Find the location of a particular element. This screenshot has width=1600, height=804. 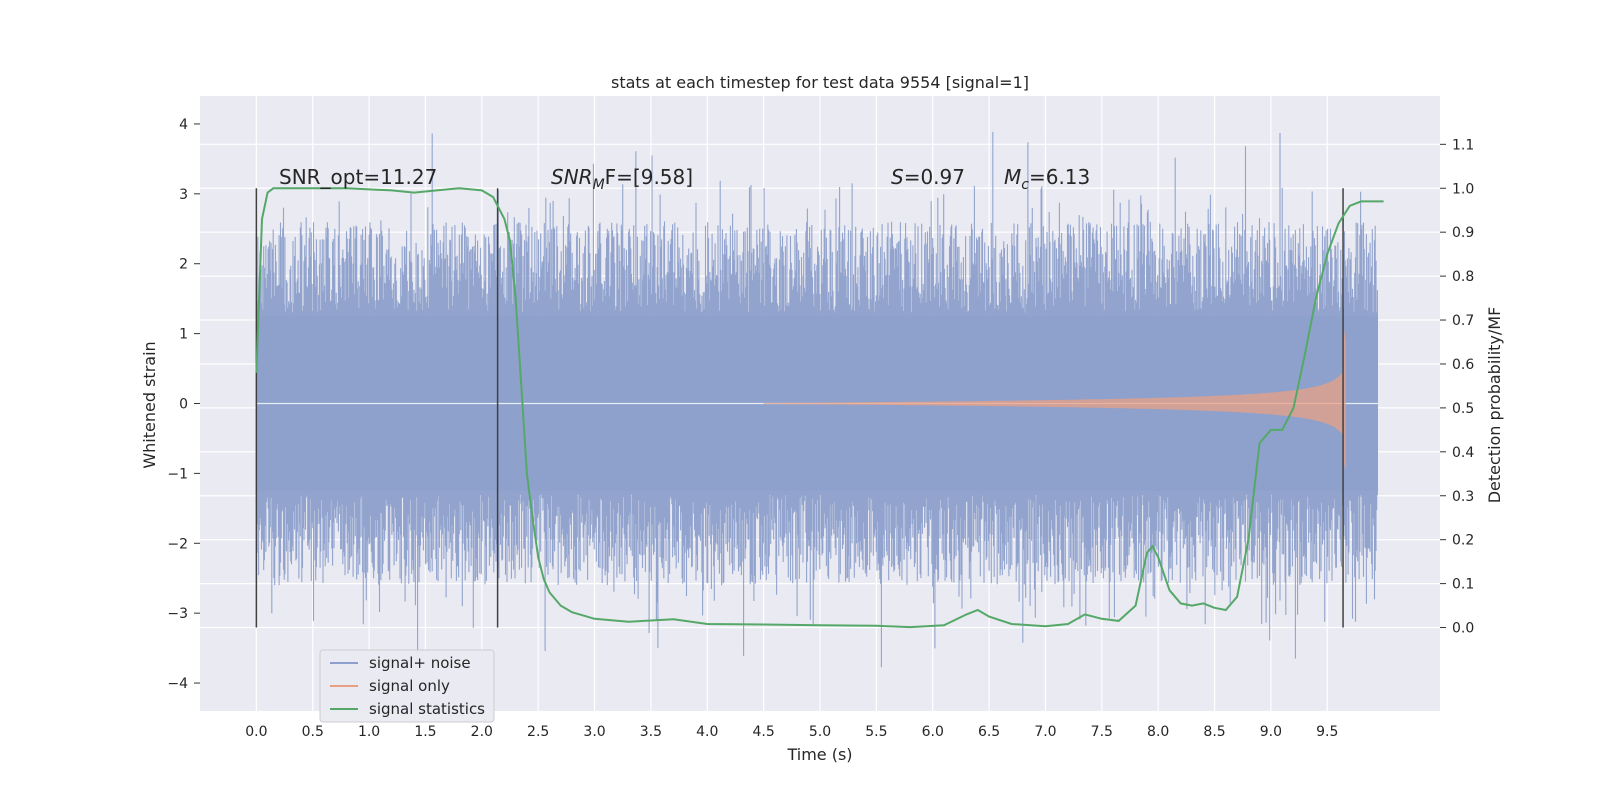

x-tick-label: 1.0 is located at coordinates (369, 732).